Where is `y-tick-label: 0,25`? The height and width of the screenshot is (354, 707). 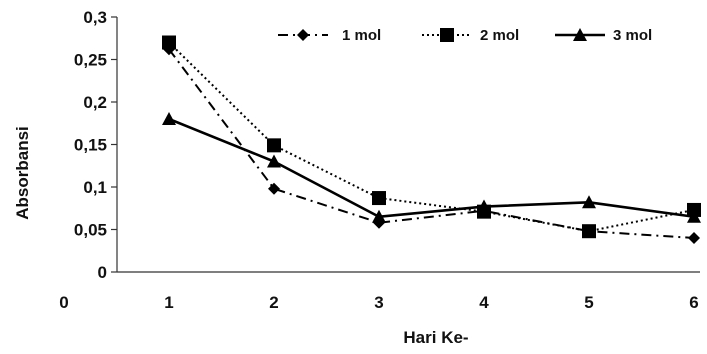
y-tick-label: 0,25 is located at coordinates (90, 60).